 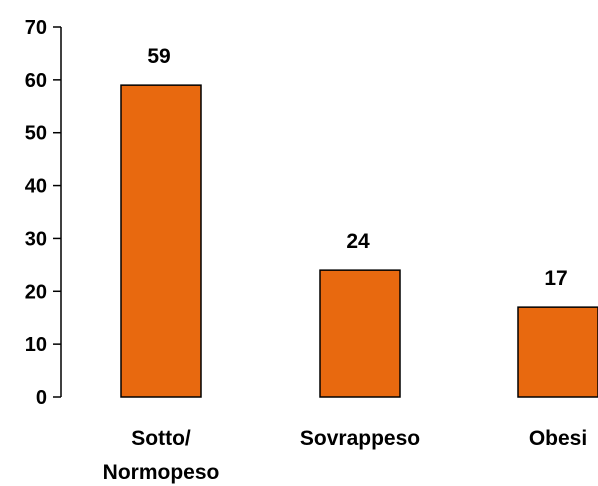 What do you see at coordinates (161, 472) in the screenshot?
I see `category-label: Normopeso` at bounding box center [161, 472].